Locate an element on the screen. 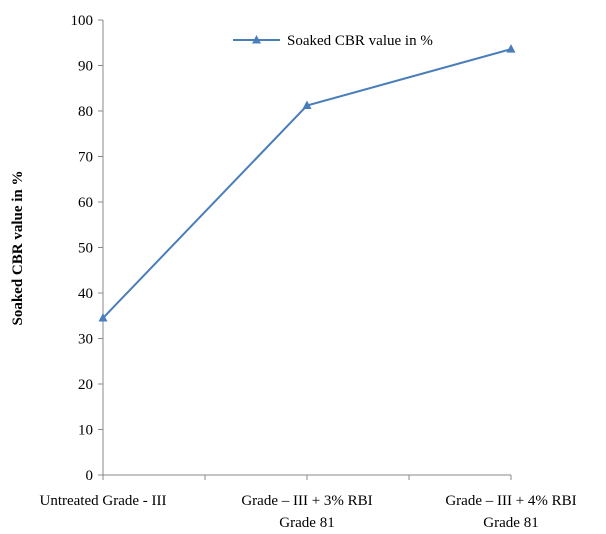 Image resolution: width=606 pixels, height=534 pixels. y-tick-label: 80 is located at coordinates (85, 112).